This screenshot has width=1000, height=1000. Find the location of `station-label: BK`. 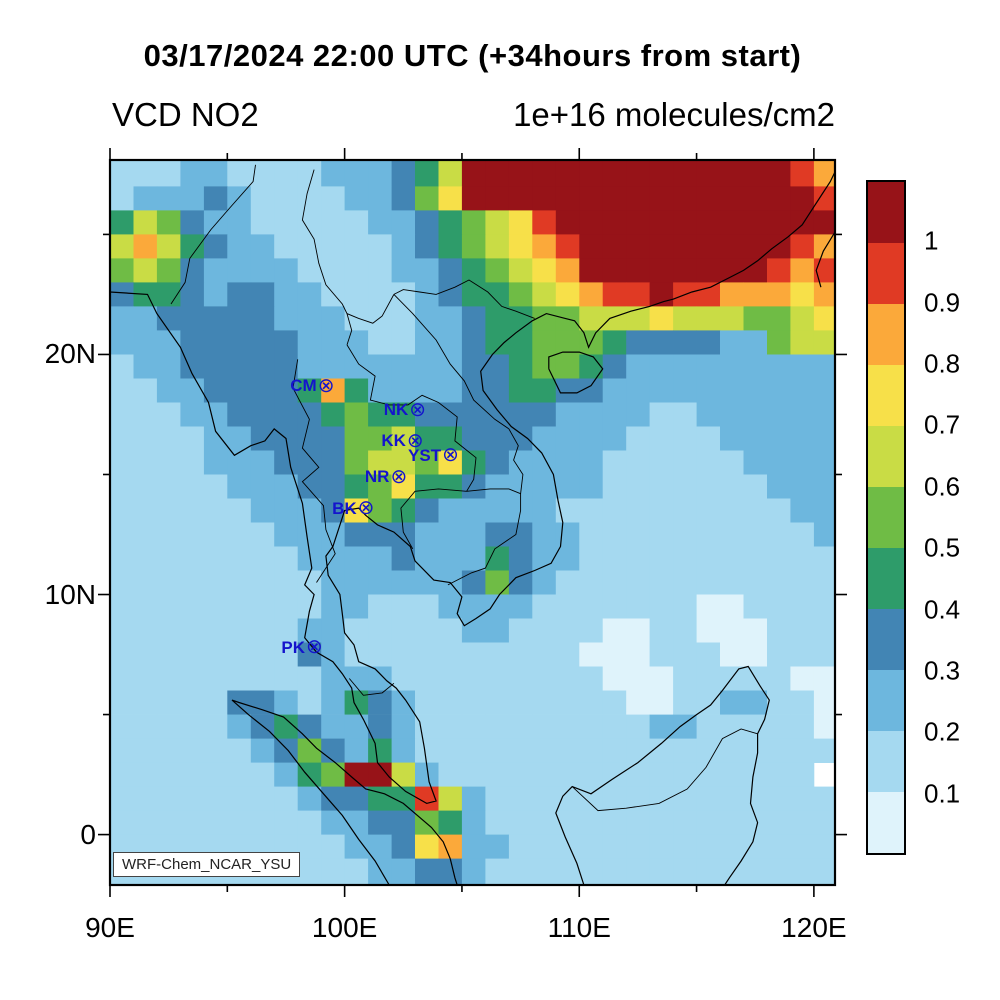

station-label: BK is located at coordinates (344, 508).